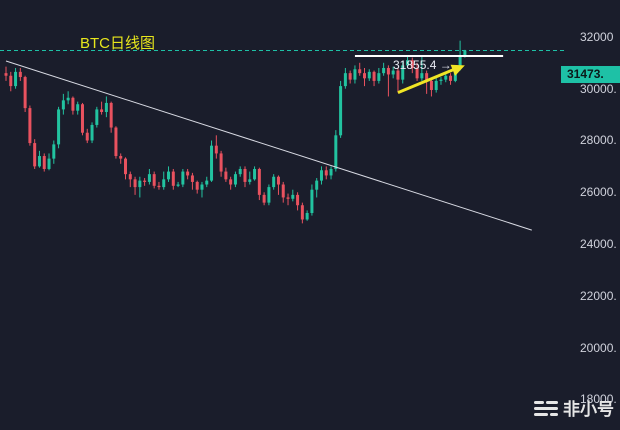 Image resolution: width=620 pixels, height=430 pixels. Describe the element at coordinates (598, 347) in the screenshot. I see `y-tick-label: 20000.` at that location.